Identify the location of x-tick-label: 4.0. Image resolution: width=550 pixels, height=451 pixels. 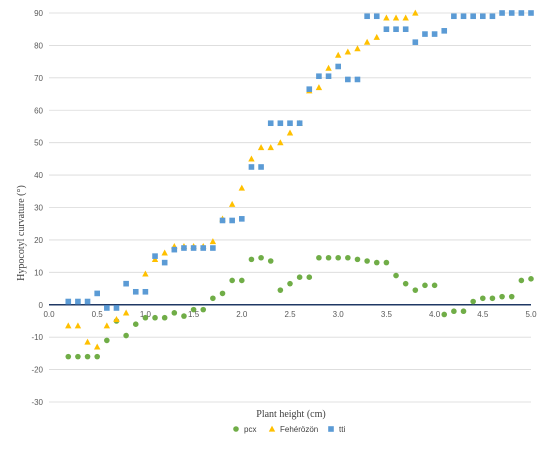
(435, 314).